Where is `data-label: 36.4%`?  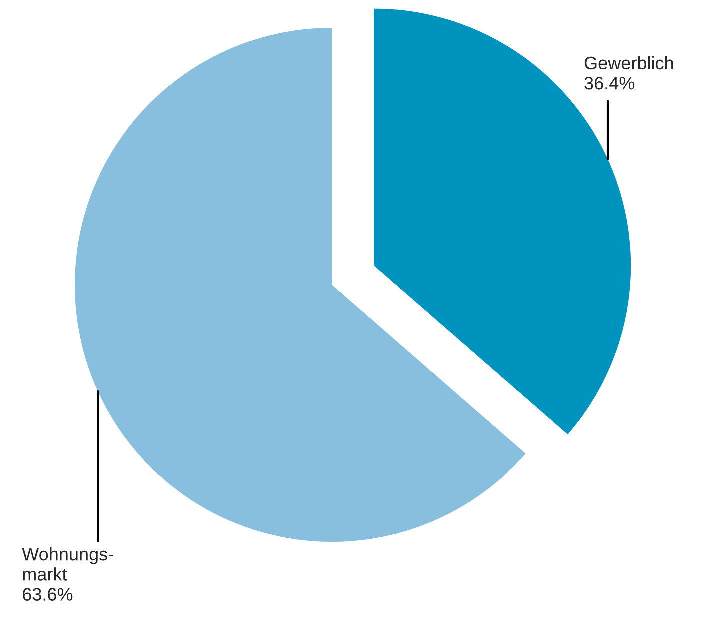 data-label: 36.4% is located at coordinates (609, 83).